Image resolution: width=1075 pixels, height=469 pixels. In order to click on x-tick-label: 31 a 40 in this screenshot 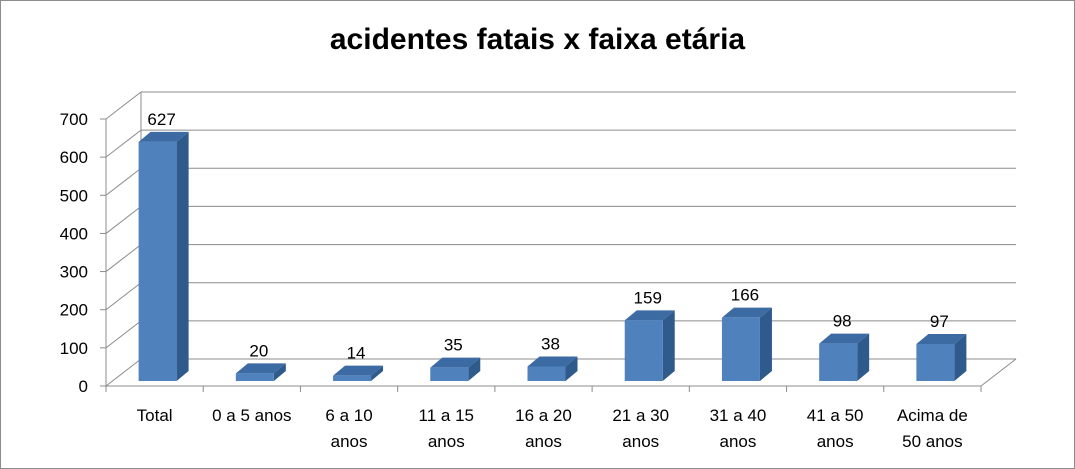, I will do `click(738, 415)`.